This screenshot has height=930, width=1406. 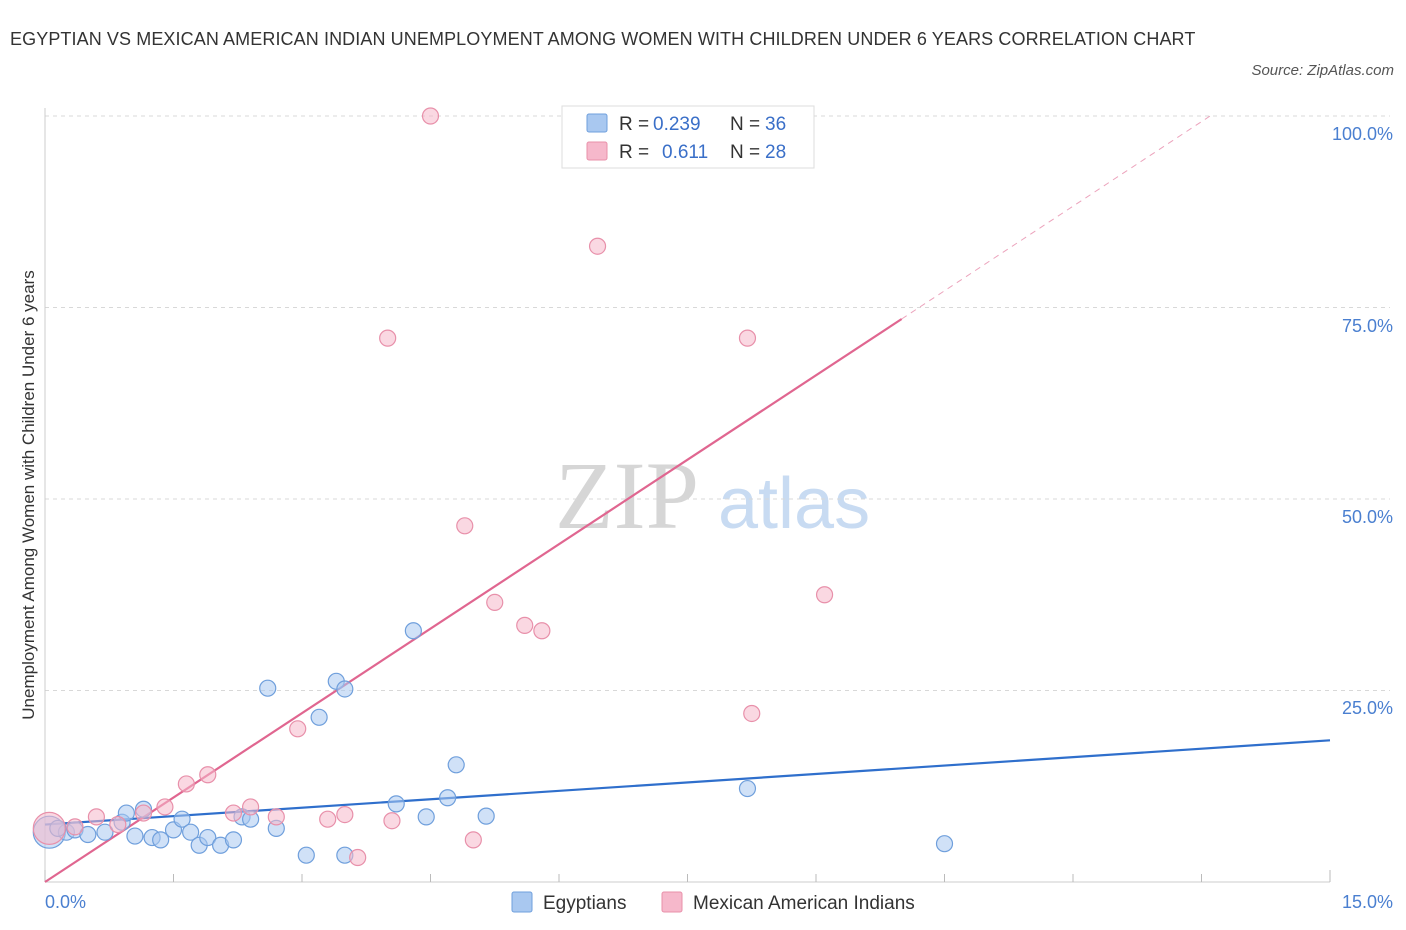 I want to click on legend-n-label-egyptians: N =, so click(x=745, y=124).